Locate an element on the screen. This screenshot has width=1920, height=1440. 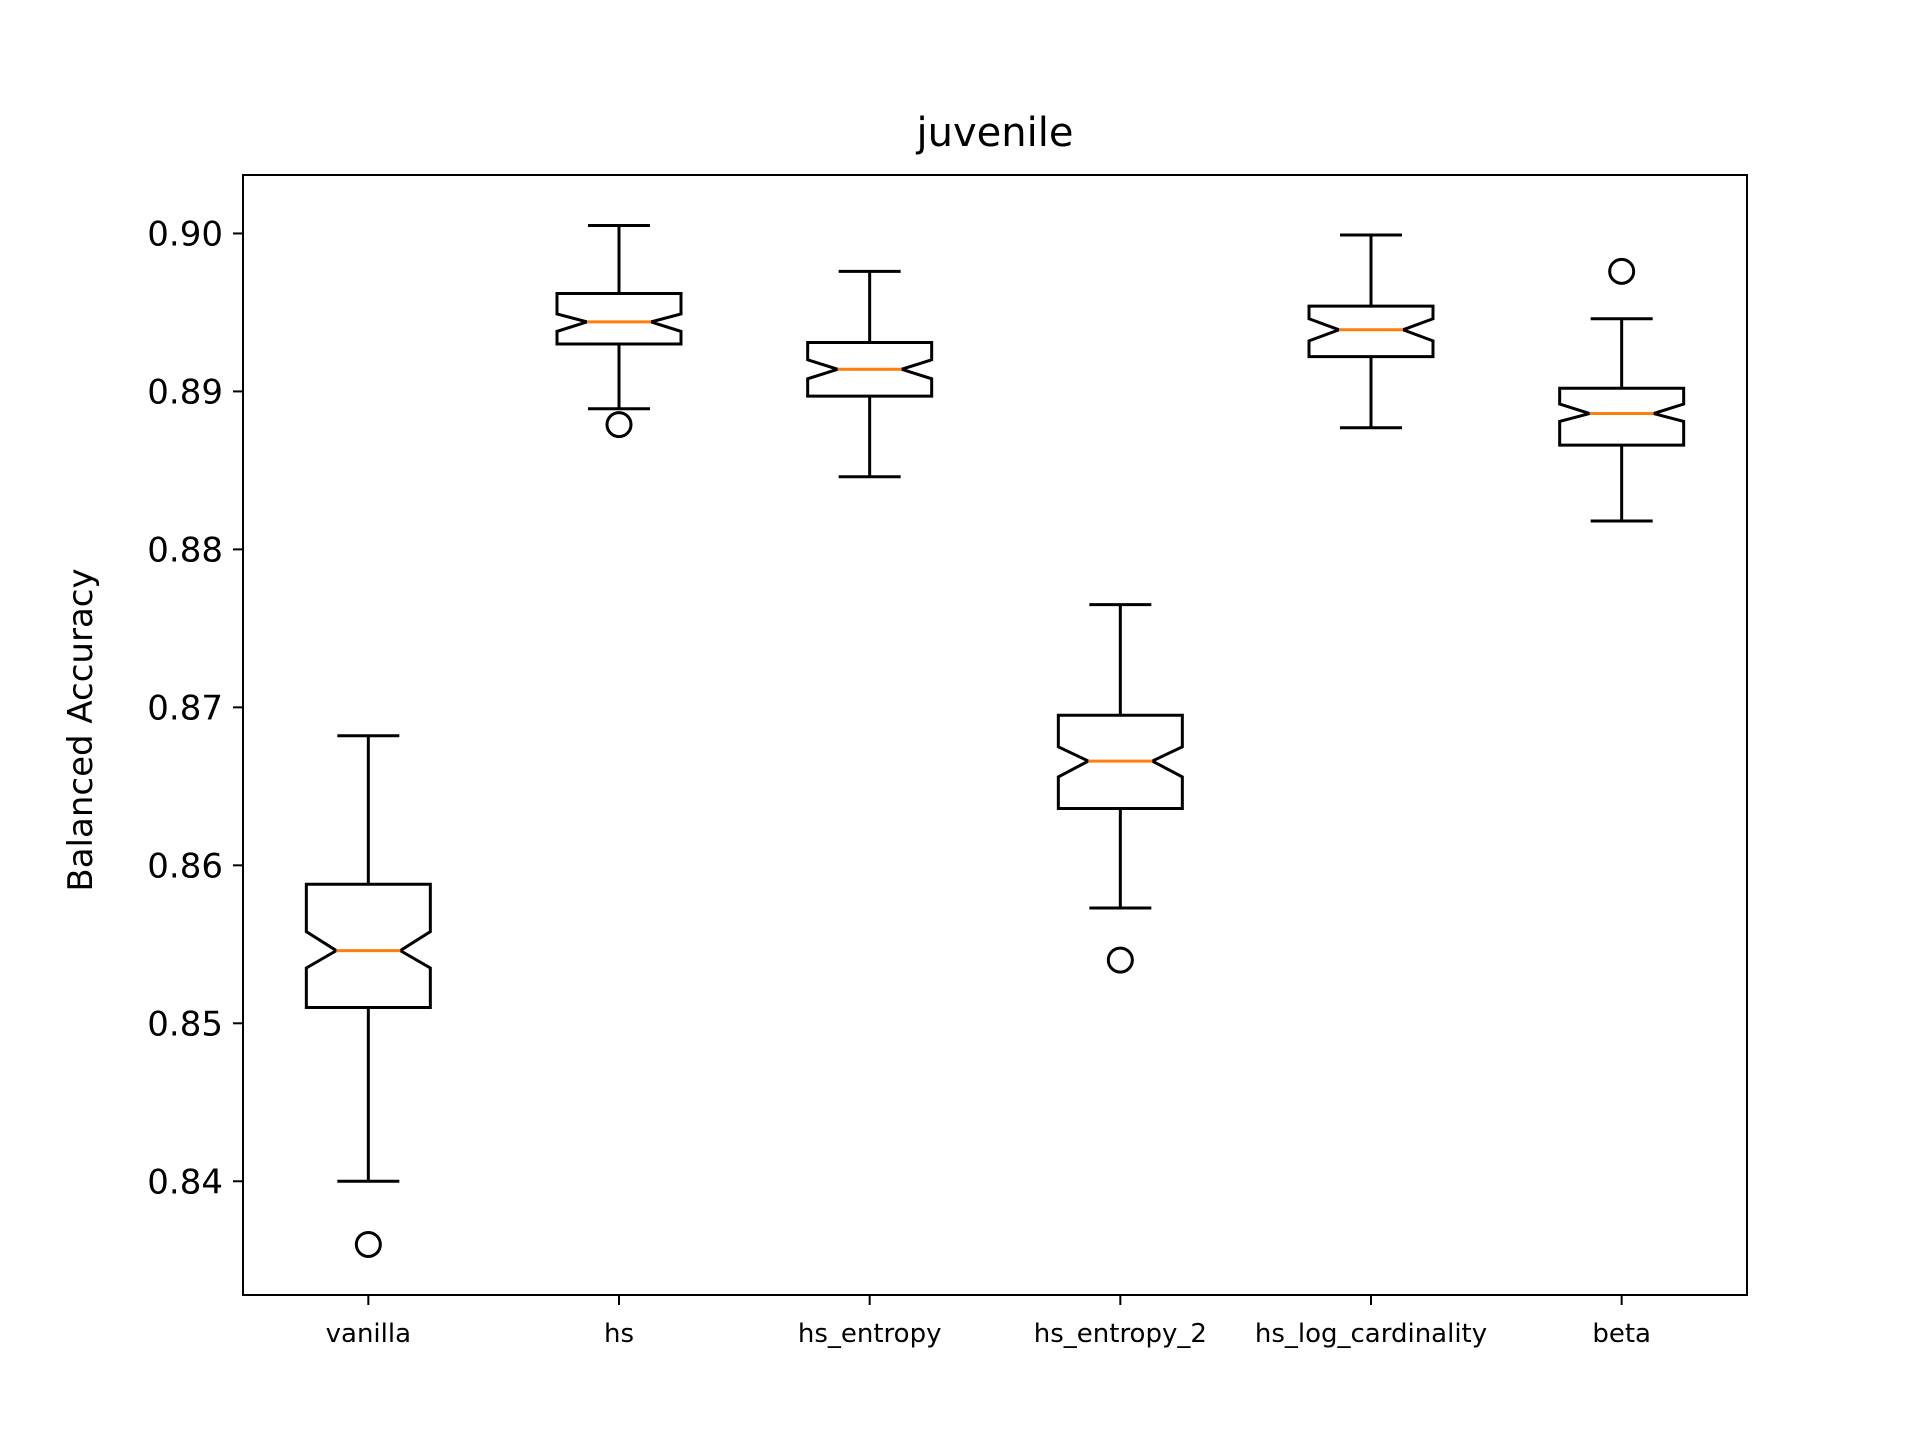
x-tick-label: hs is located at coordinates (619, 1334).